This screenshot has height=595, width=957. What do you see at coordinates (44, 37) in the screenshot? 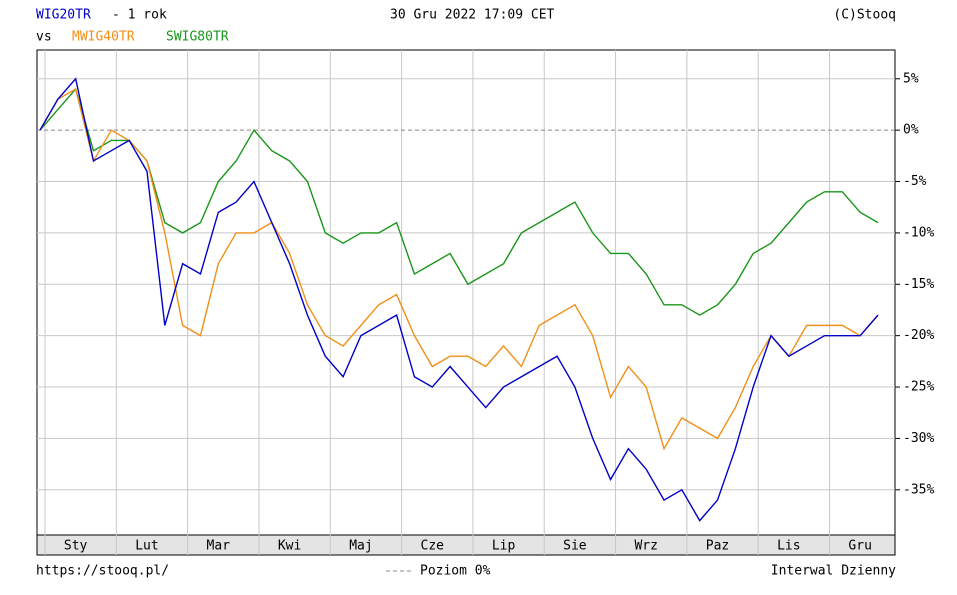
I see `vs-label: vs` at bounding box center [44, 37].